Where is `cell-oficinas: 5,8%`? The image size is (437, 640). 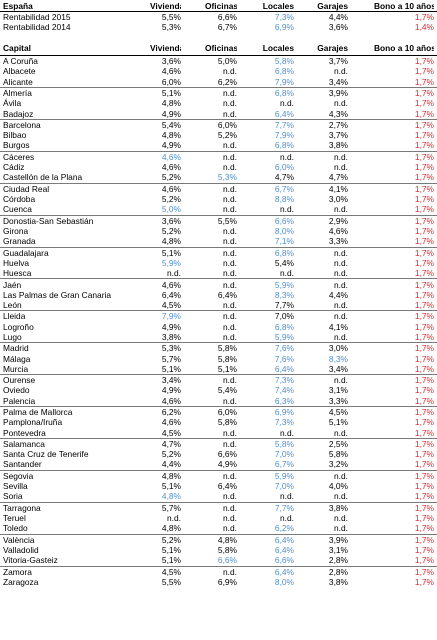
cell-oficinas: 5,8% is located at coordinates (227, 422).